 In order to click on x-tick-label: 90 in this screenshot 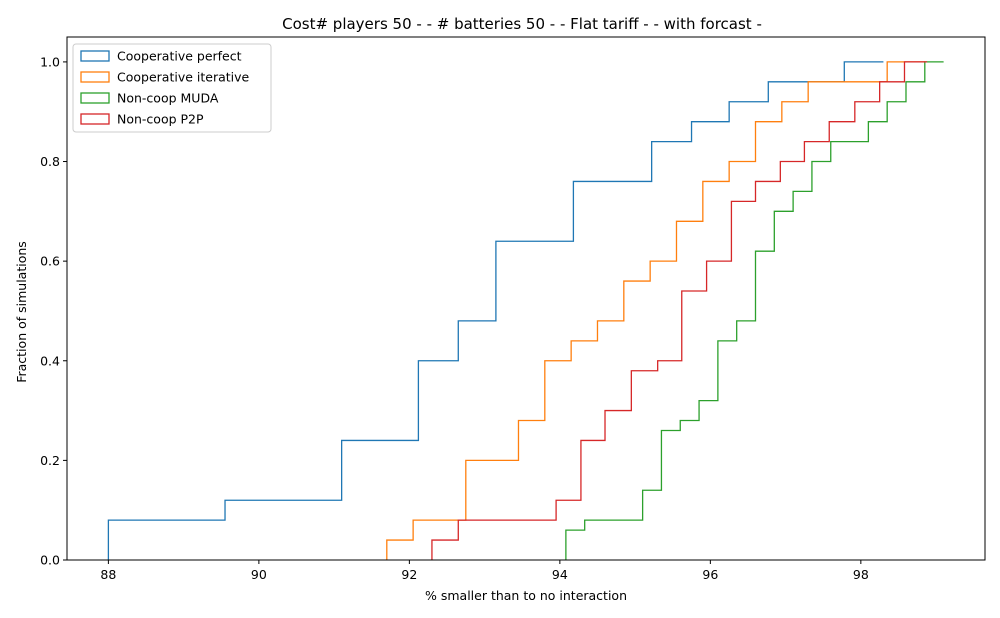, I will do `click(259, 574)`.